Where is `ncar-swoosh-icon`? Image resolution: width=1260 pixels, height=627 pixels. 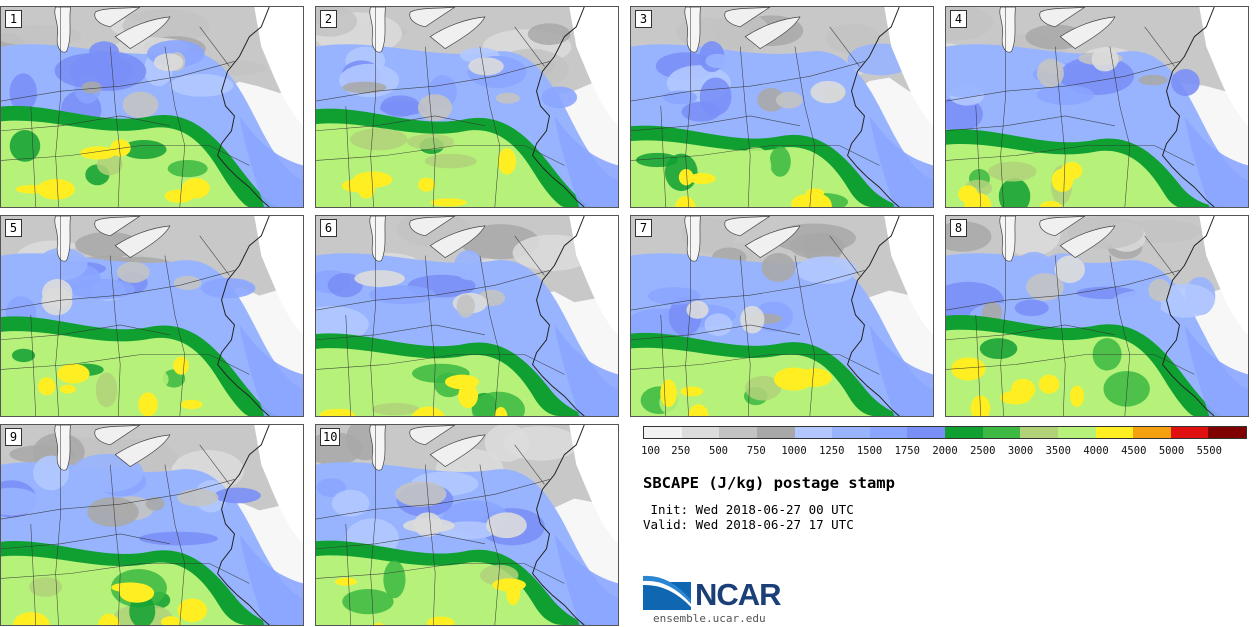
ncar-swoosh-icon is located at coordinates (667, 592).